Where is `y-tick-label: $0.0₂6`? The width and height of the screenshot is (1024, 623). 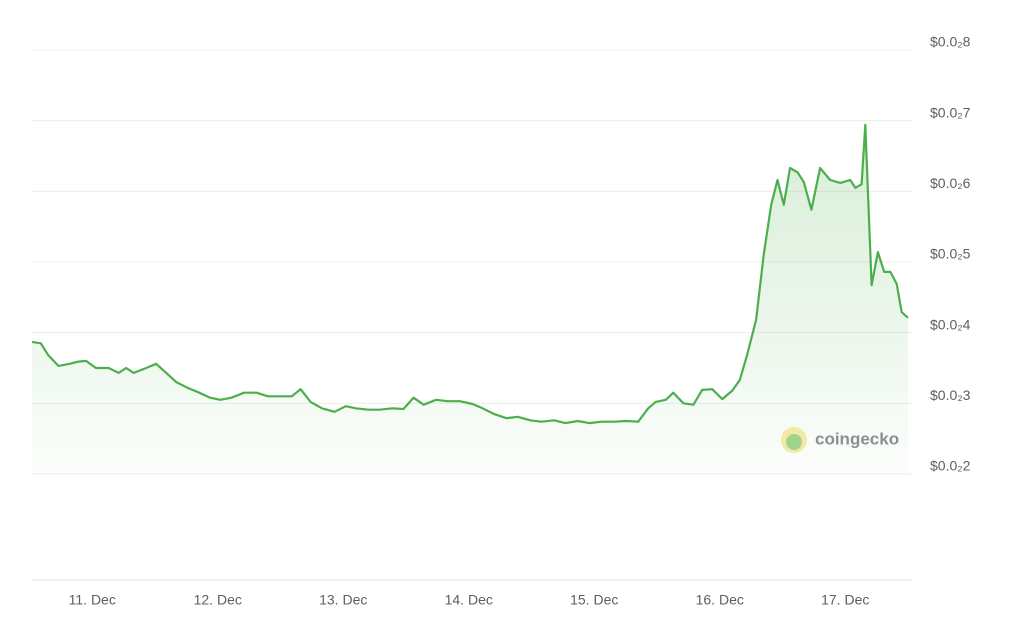
y-tick-label: $0.0₂6 is located at coordinates (950, 183).